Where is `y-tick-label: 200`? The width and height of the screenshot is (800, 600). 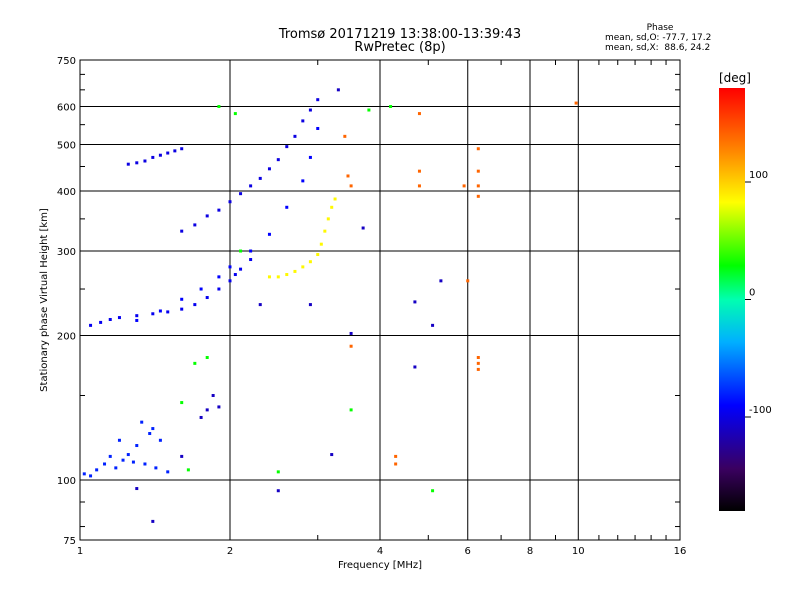
y-tick-label: 200 is located at coordinates (66, 337).